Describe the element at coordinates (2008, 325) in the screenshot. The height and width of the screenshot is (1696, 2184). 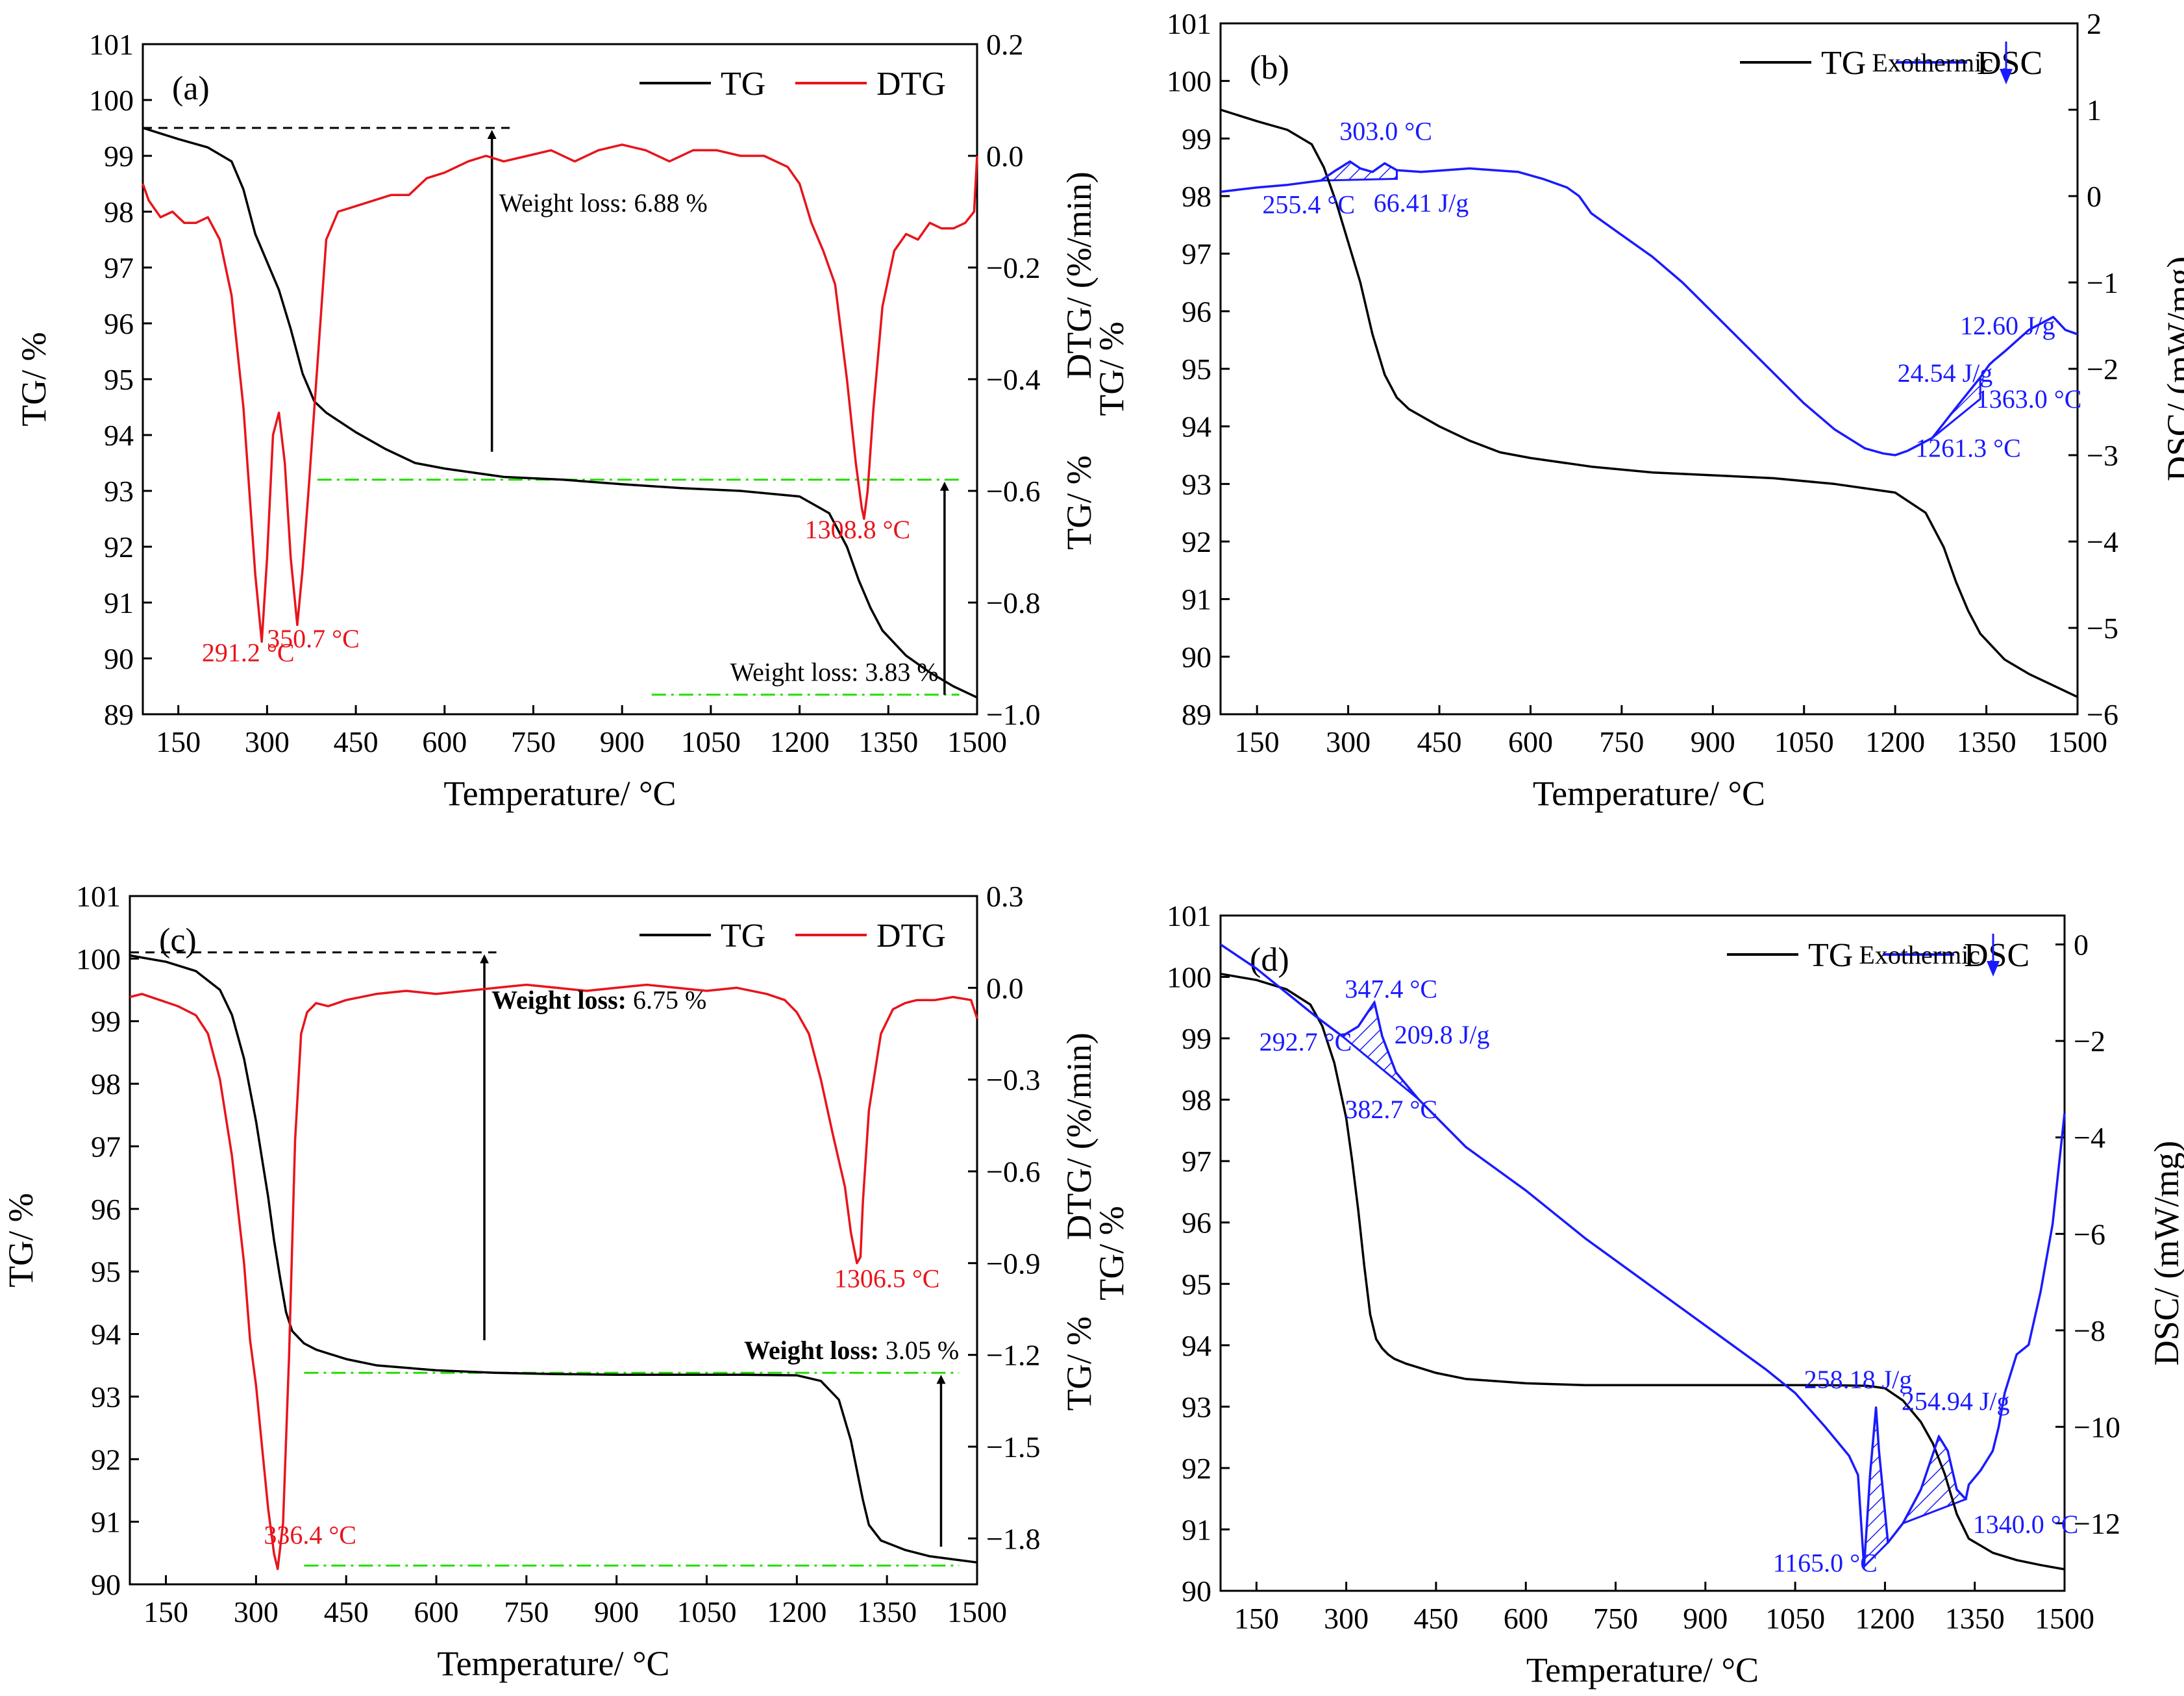
I see `annotation-label: 12.60 J/g` at that location.